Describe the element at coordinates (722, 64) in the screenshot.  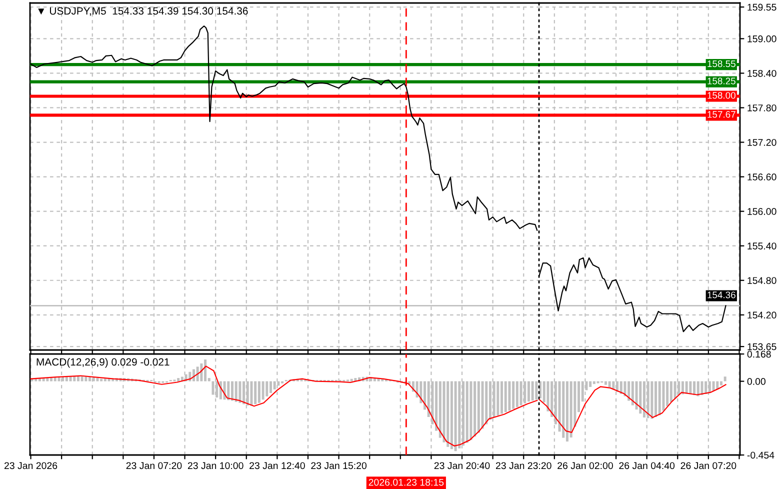
I see `ref-line-label: 158.55` at that location.